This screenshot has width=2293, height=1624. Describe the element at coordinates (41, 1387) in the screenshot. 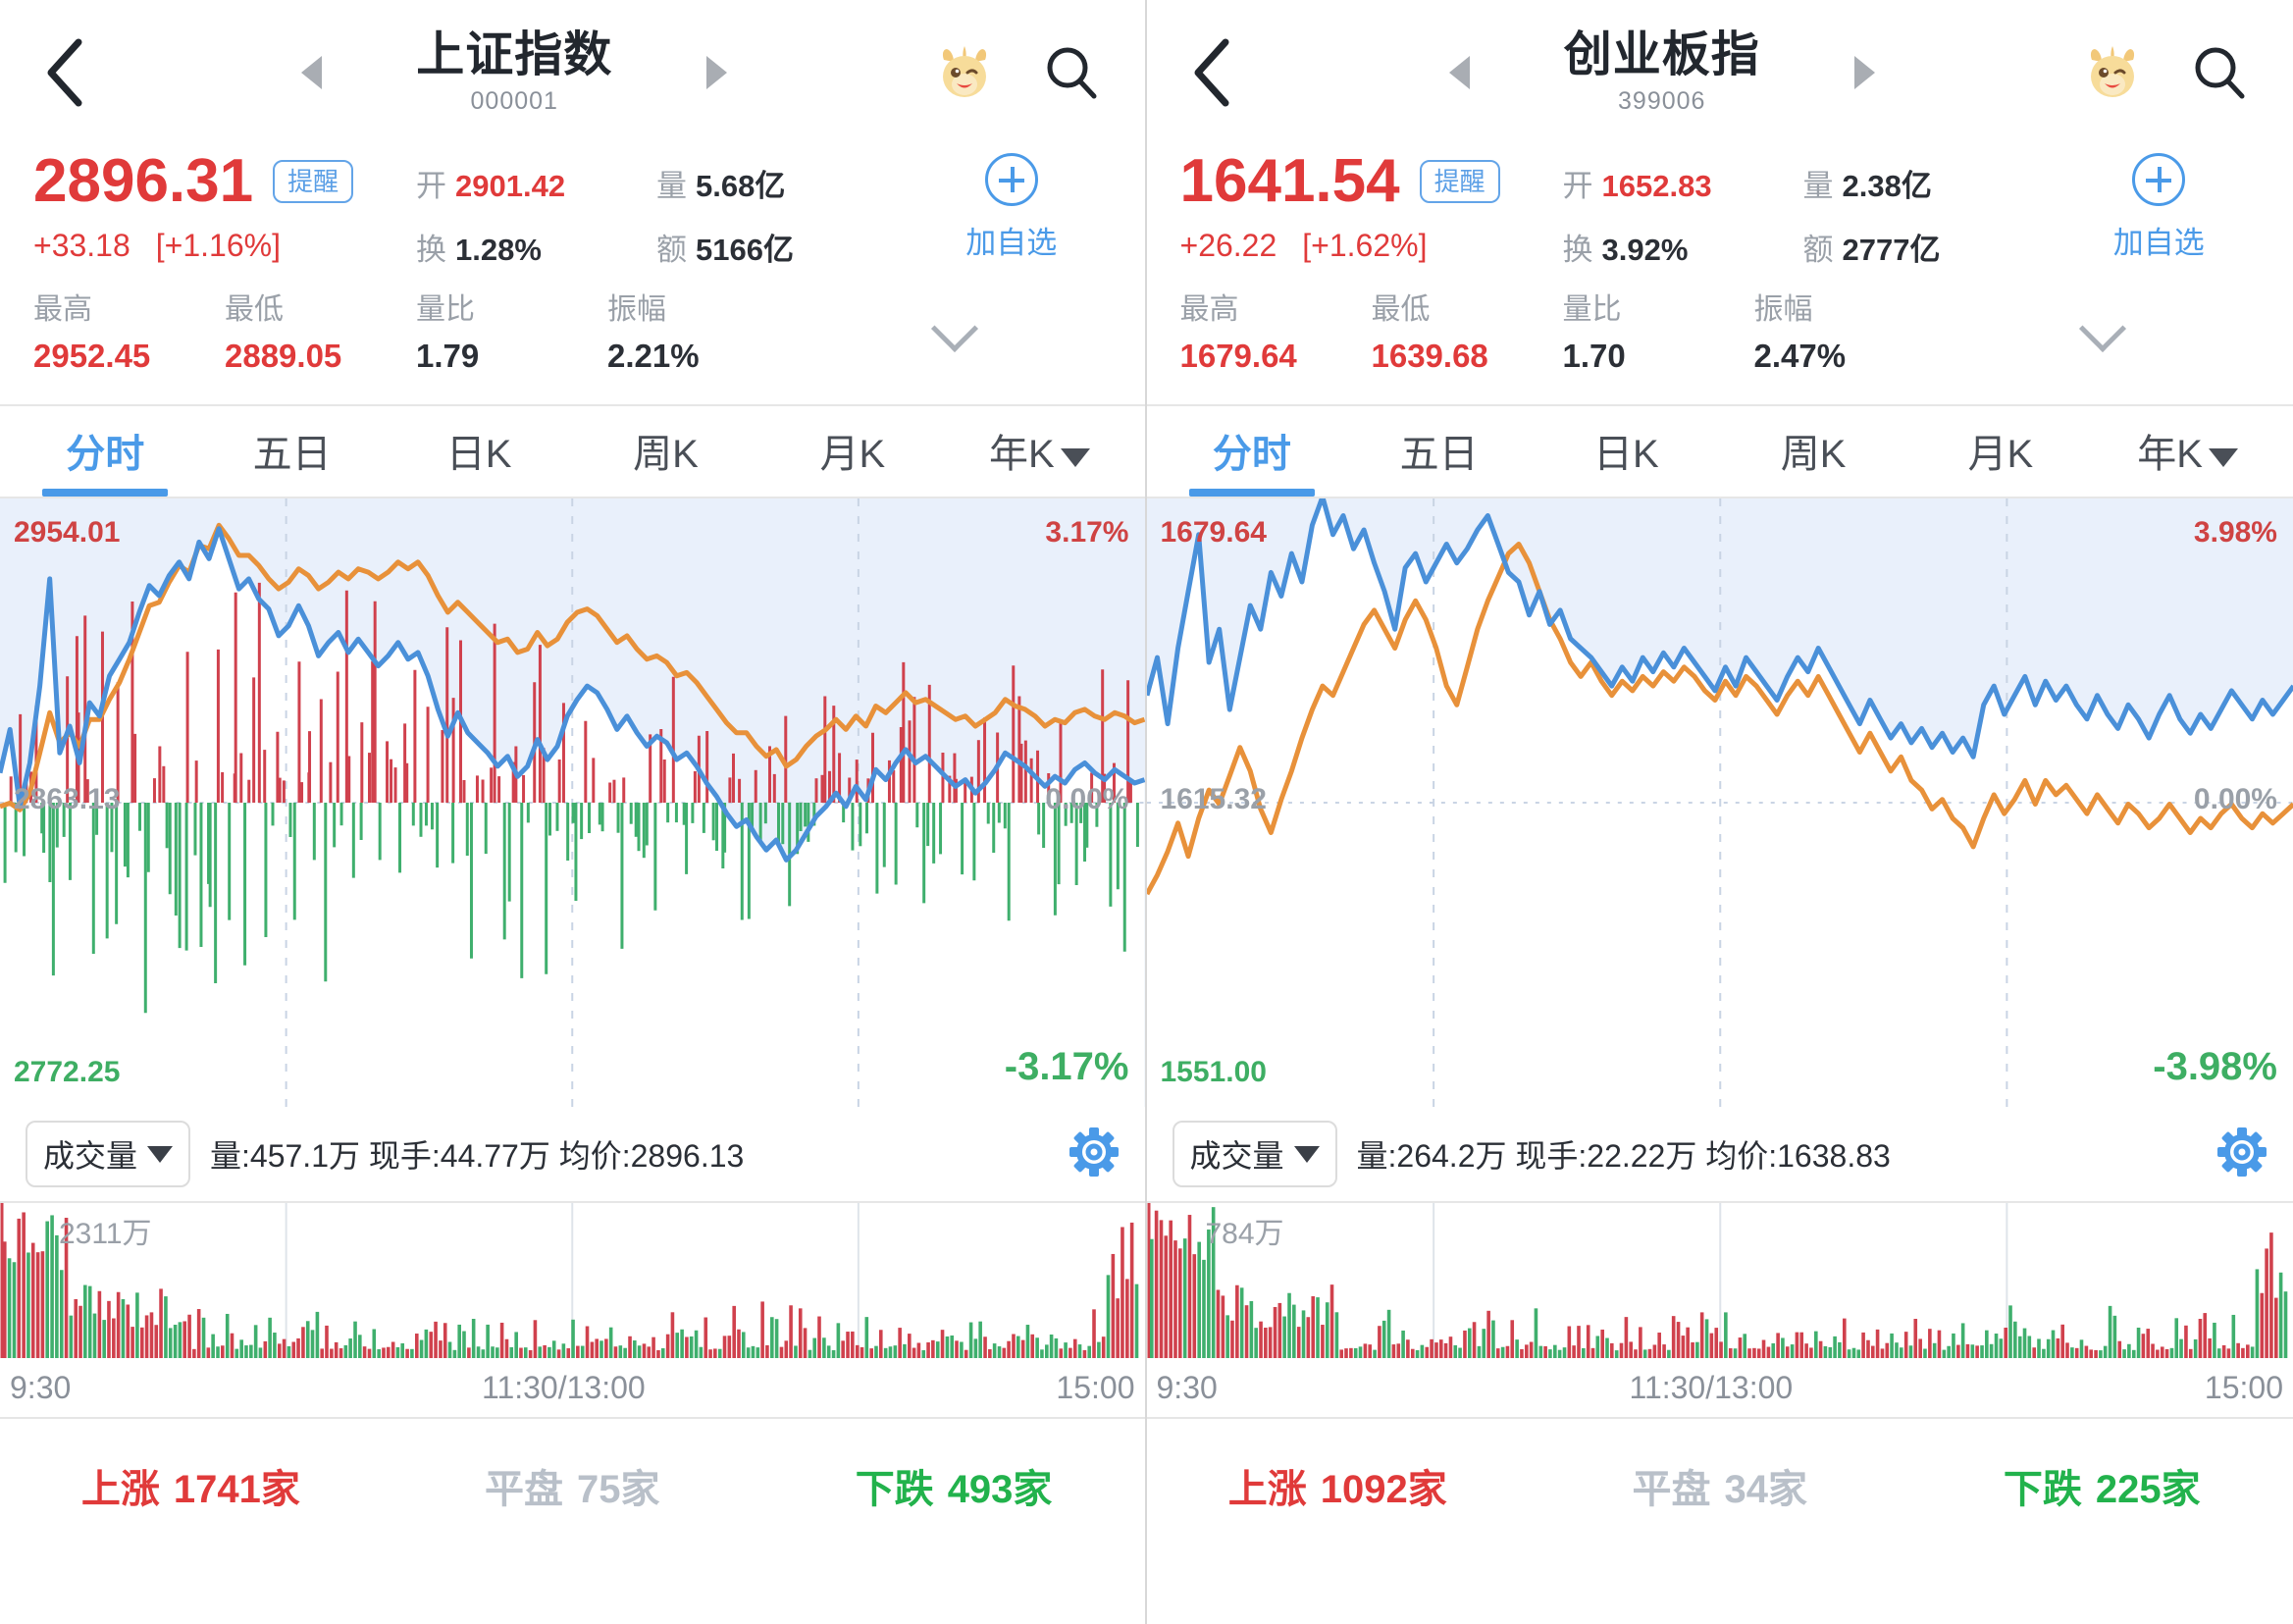

I see `time-start: 9:30` at that location.